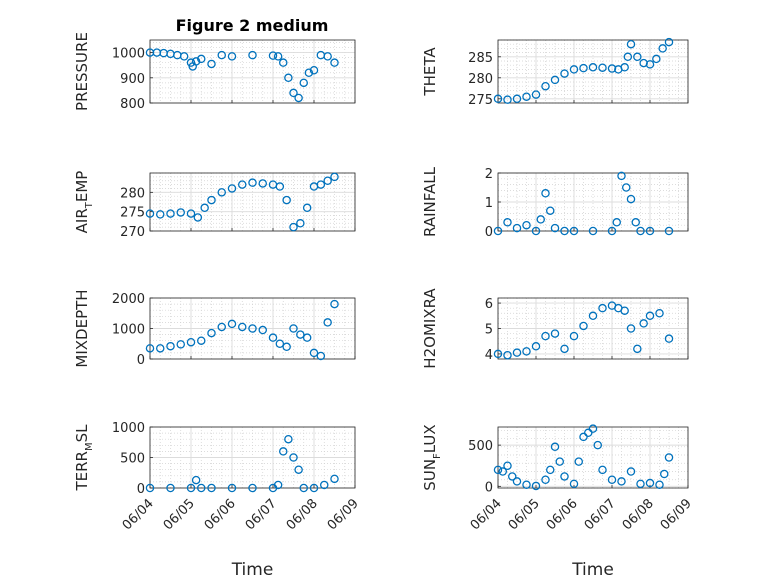 The image size is (778, 583). Describe the element at coordinates (132, 104) in the screenshot. I see `y-tick-label: 800` at that location.